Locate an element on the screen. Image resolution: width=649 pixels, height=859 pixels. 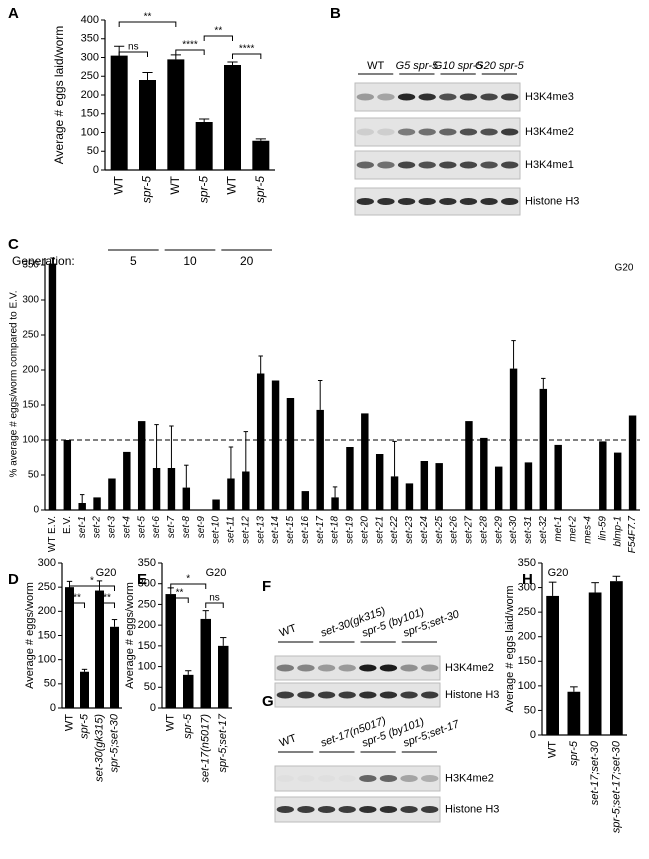
lane-group-label: G20 spr-5 is located at coordinates (500, 66).